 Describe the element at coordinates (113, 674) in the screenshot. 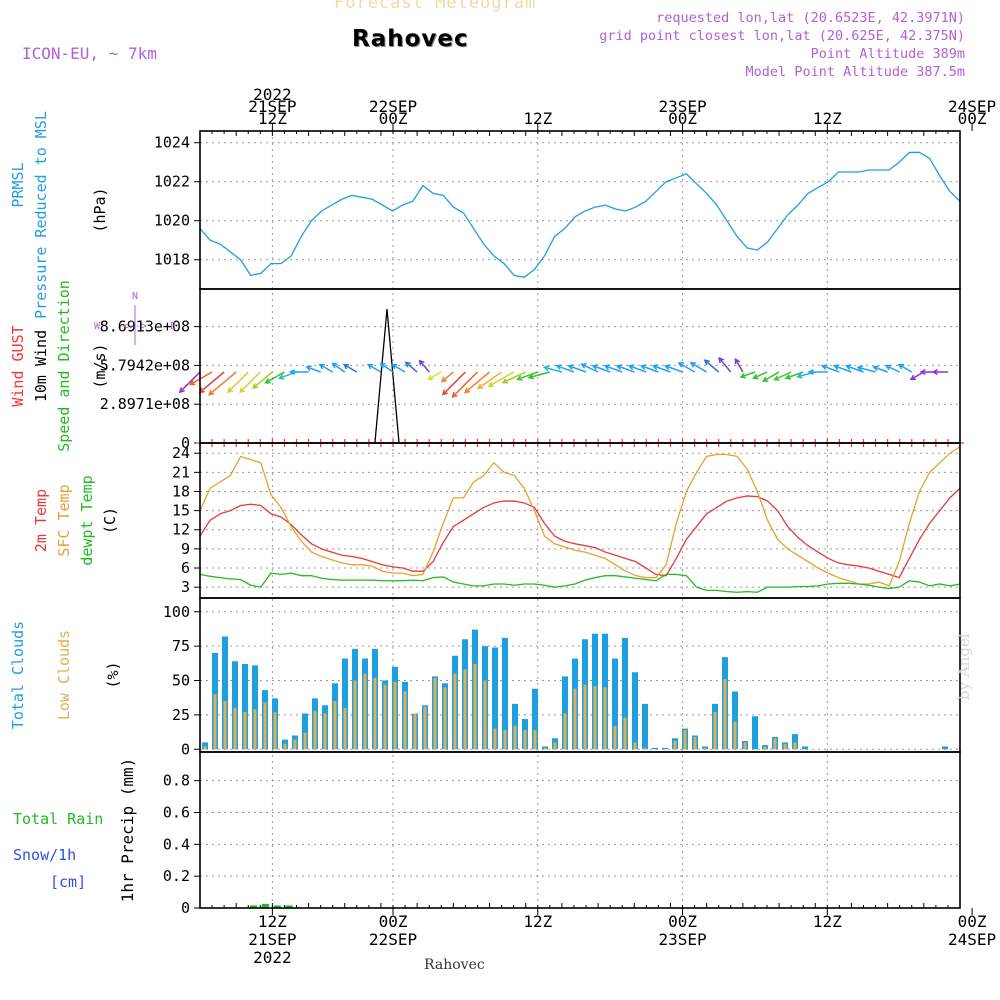

I see `clouds-axis-label: (%)` at that location.